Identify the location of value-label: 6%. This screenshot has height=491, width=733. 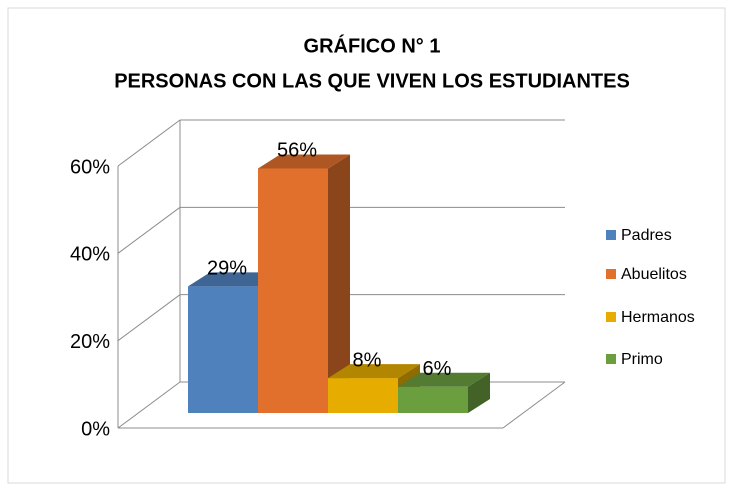
(437, 369).